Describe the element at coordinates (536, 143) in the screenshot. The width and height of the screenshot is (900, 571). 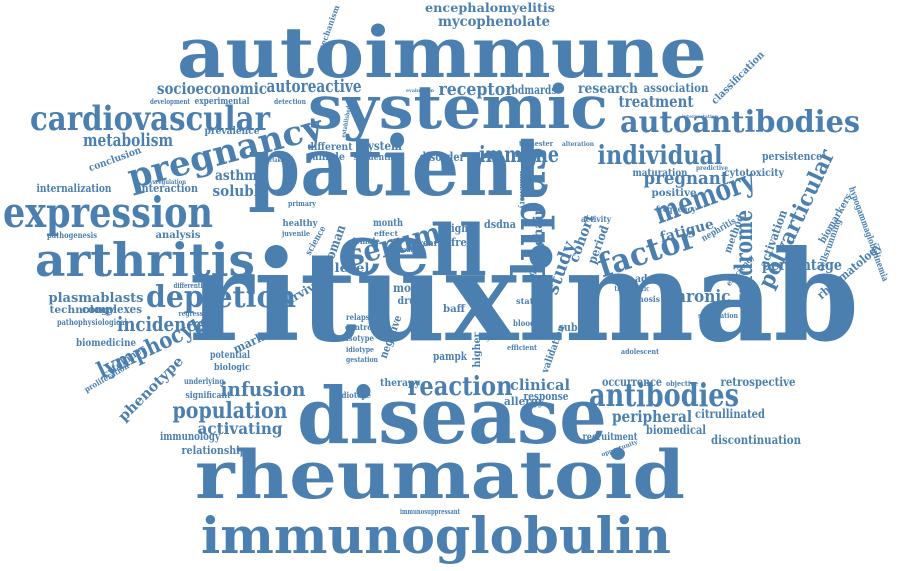
I see `word-trimester: trimester` at that location.